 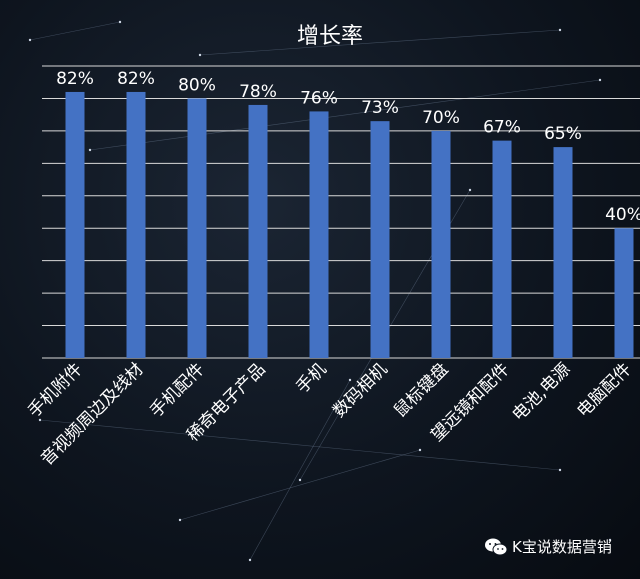 I want to click on x-tick-label: 手机附件, so click(x=55, y=390).